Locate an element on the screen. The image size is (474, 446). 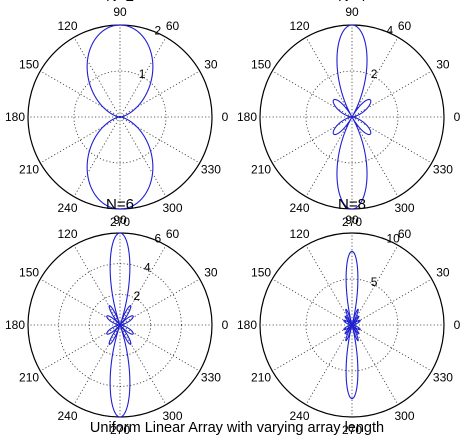
radial-tick-label: 1 is located at coordinates (142, 74).